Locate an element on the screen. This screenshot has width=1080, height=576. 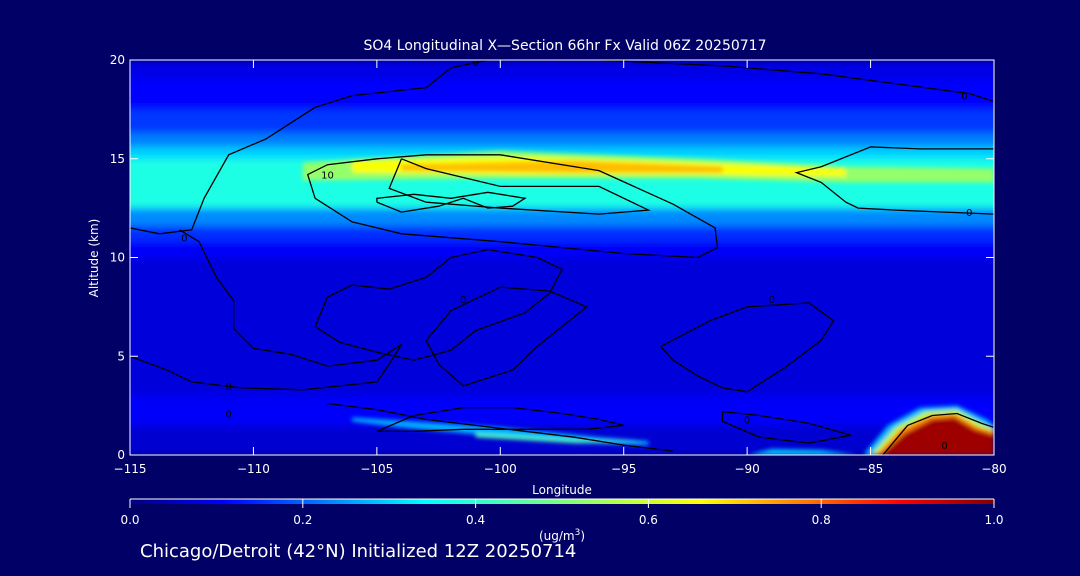
contour-label-4: 0 is located at coordinates (184, 239).